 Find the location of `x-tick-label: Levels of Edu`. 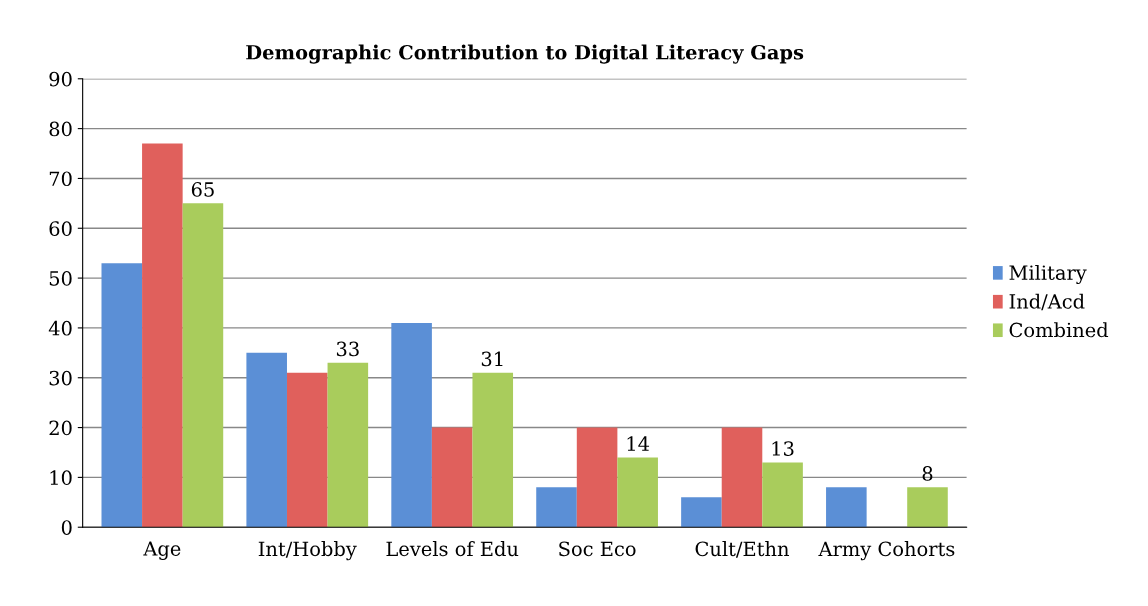

x-tick-label: Levels of Edu is located at coordinates (452, 549).